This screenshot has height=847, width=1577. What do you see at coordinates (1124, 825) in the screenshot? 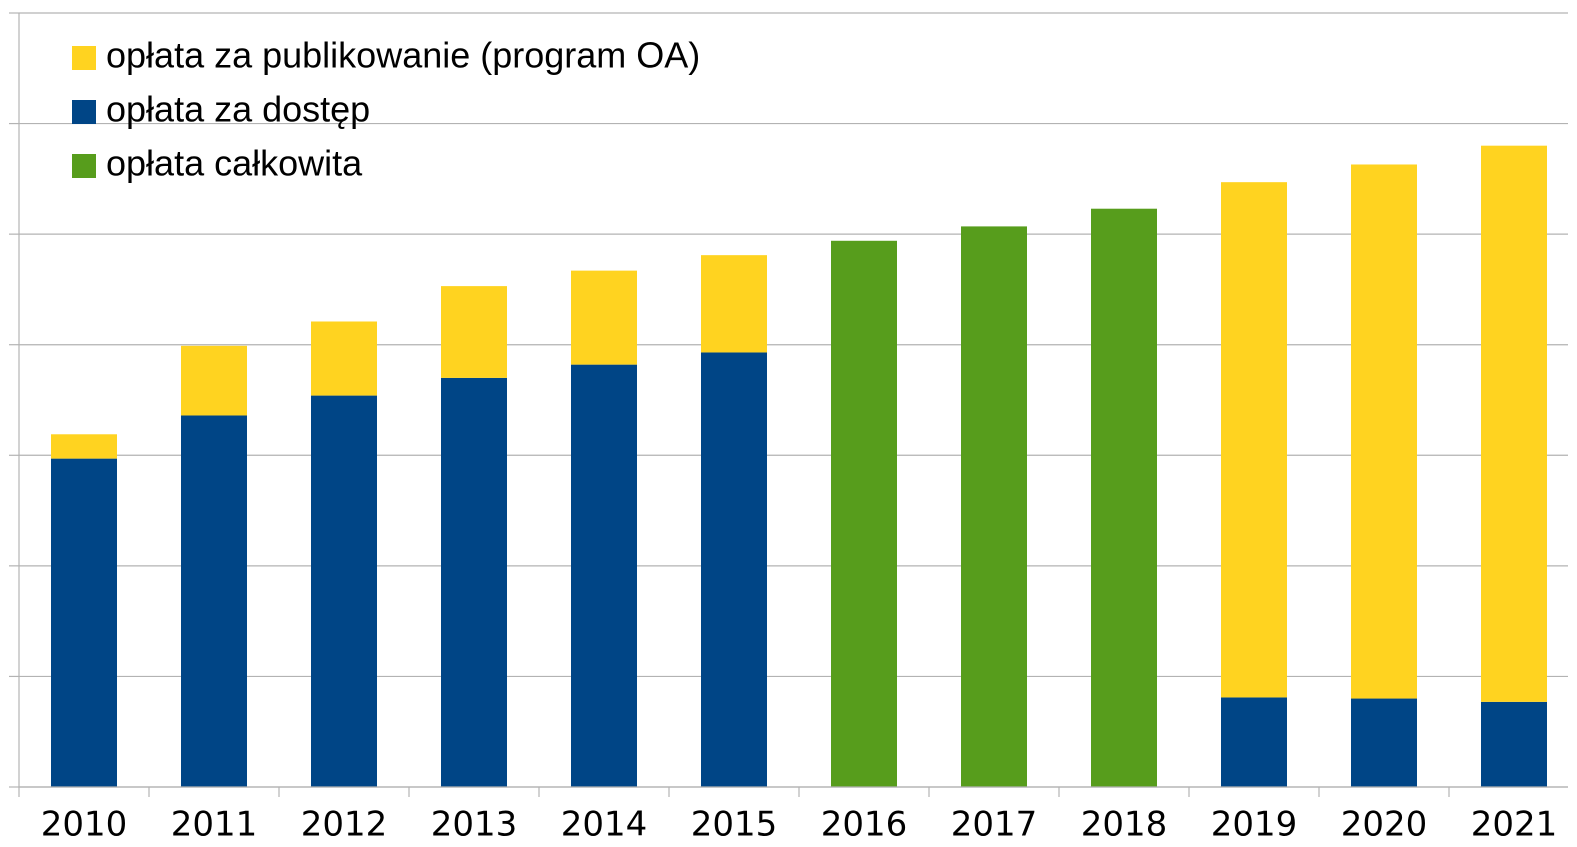
I see `x-tick-label: 2018` at bounding box center [1124, 825].